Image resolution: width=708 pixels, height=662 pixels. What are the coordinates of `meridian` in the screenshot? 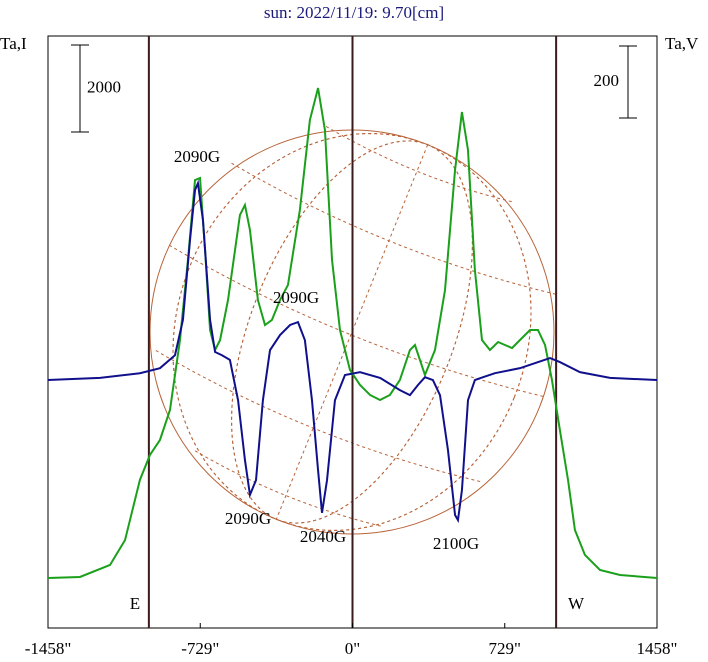 It's located at (352, 332).